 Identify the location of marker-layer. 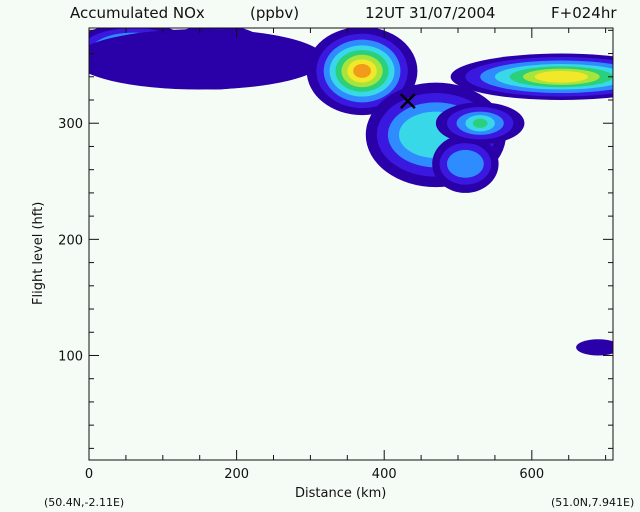
(407, 101).